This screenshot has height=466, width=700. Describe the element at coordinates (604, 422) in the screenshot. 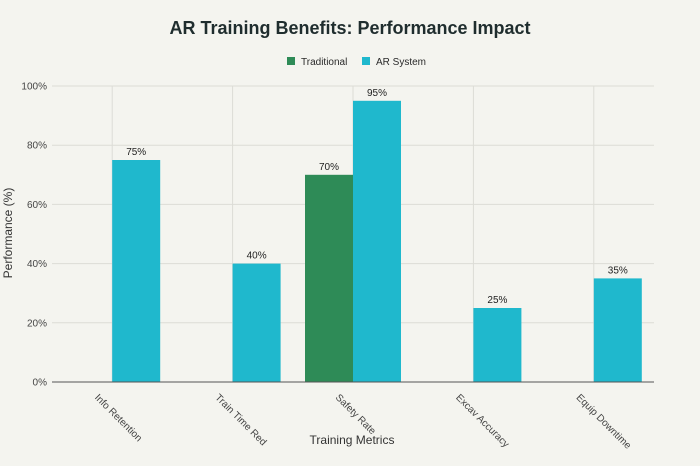

I see `x-tick-label: Equip Downtime` at that location.